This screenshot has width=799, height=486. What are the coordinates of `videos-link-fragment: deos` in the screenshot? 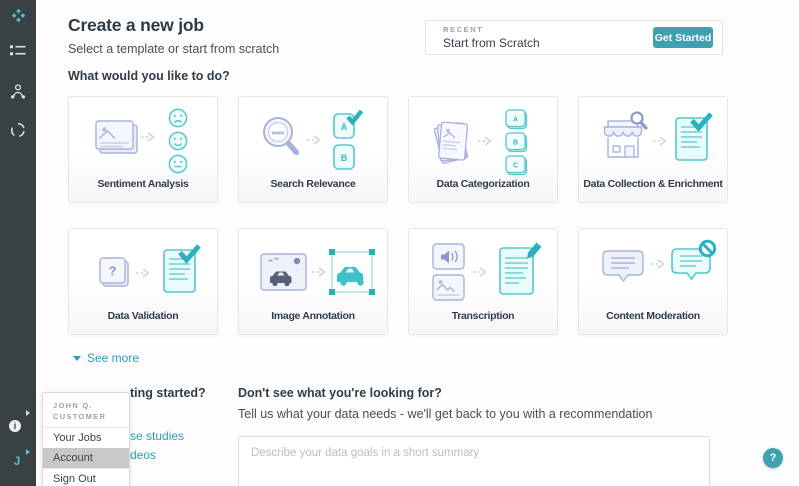 It's located at (143, 455).